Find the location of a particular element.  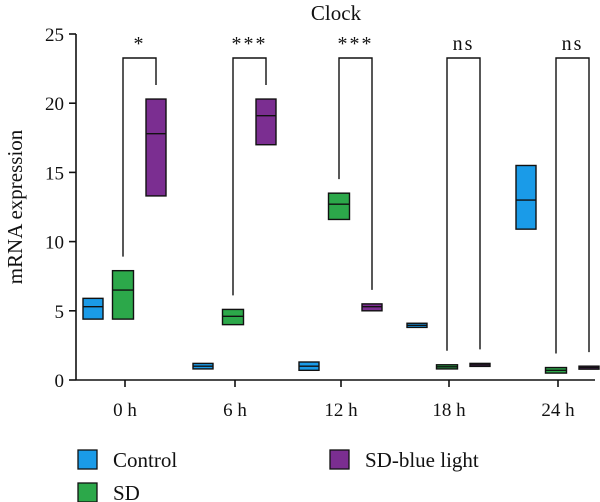

y-tick-label: 10 is located at coordinates (54, 243).